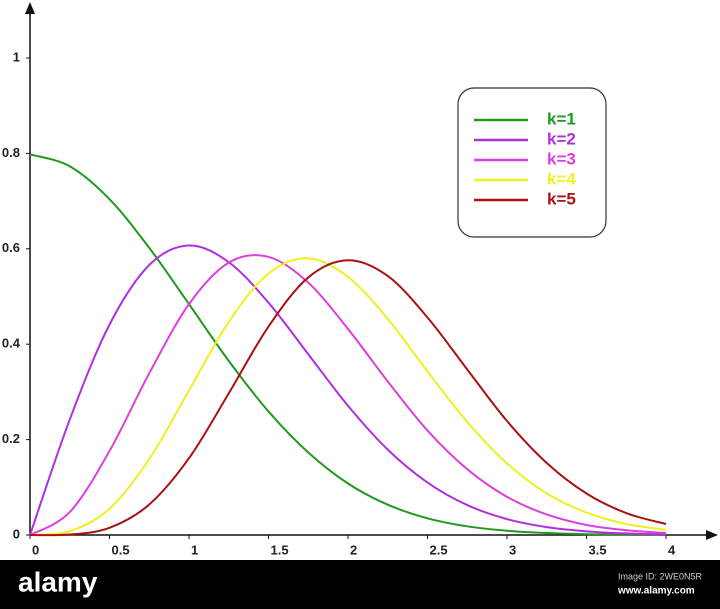 This screenshot has width=720, height=609. Describe the element at coordinates (30, 8) in the screenshot. I see `y-axis-arrow` at that location.